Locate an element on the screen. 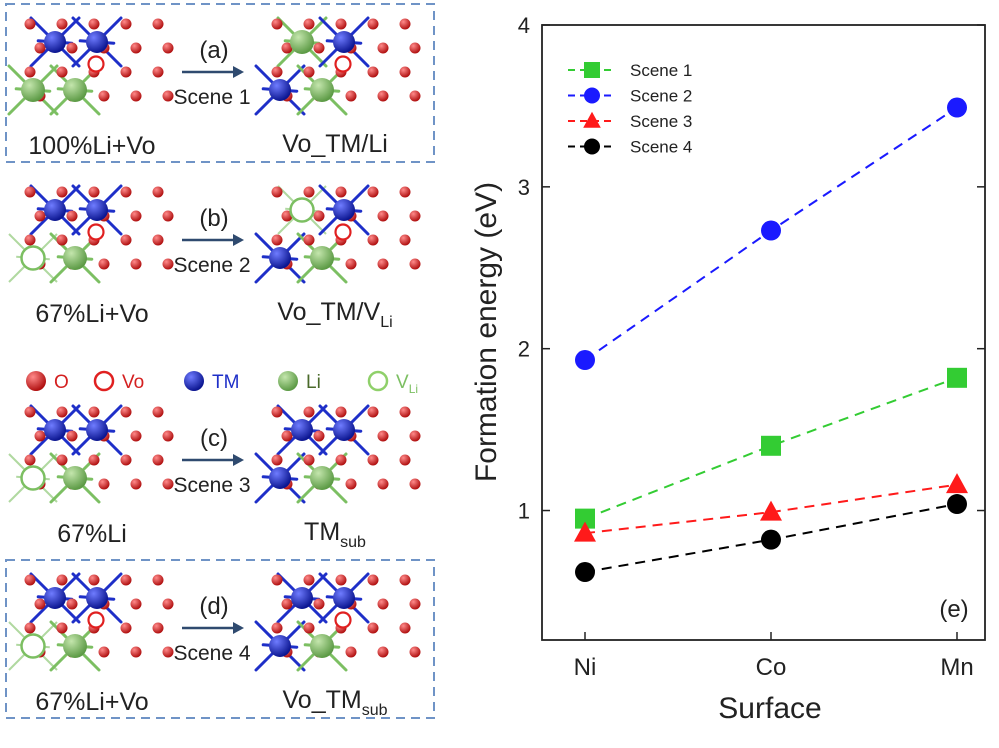 This screenshot has width=999, height=748. panel-label-3-main: (c) is located at coordinates (214, 438).